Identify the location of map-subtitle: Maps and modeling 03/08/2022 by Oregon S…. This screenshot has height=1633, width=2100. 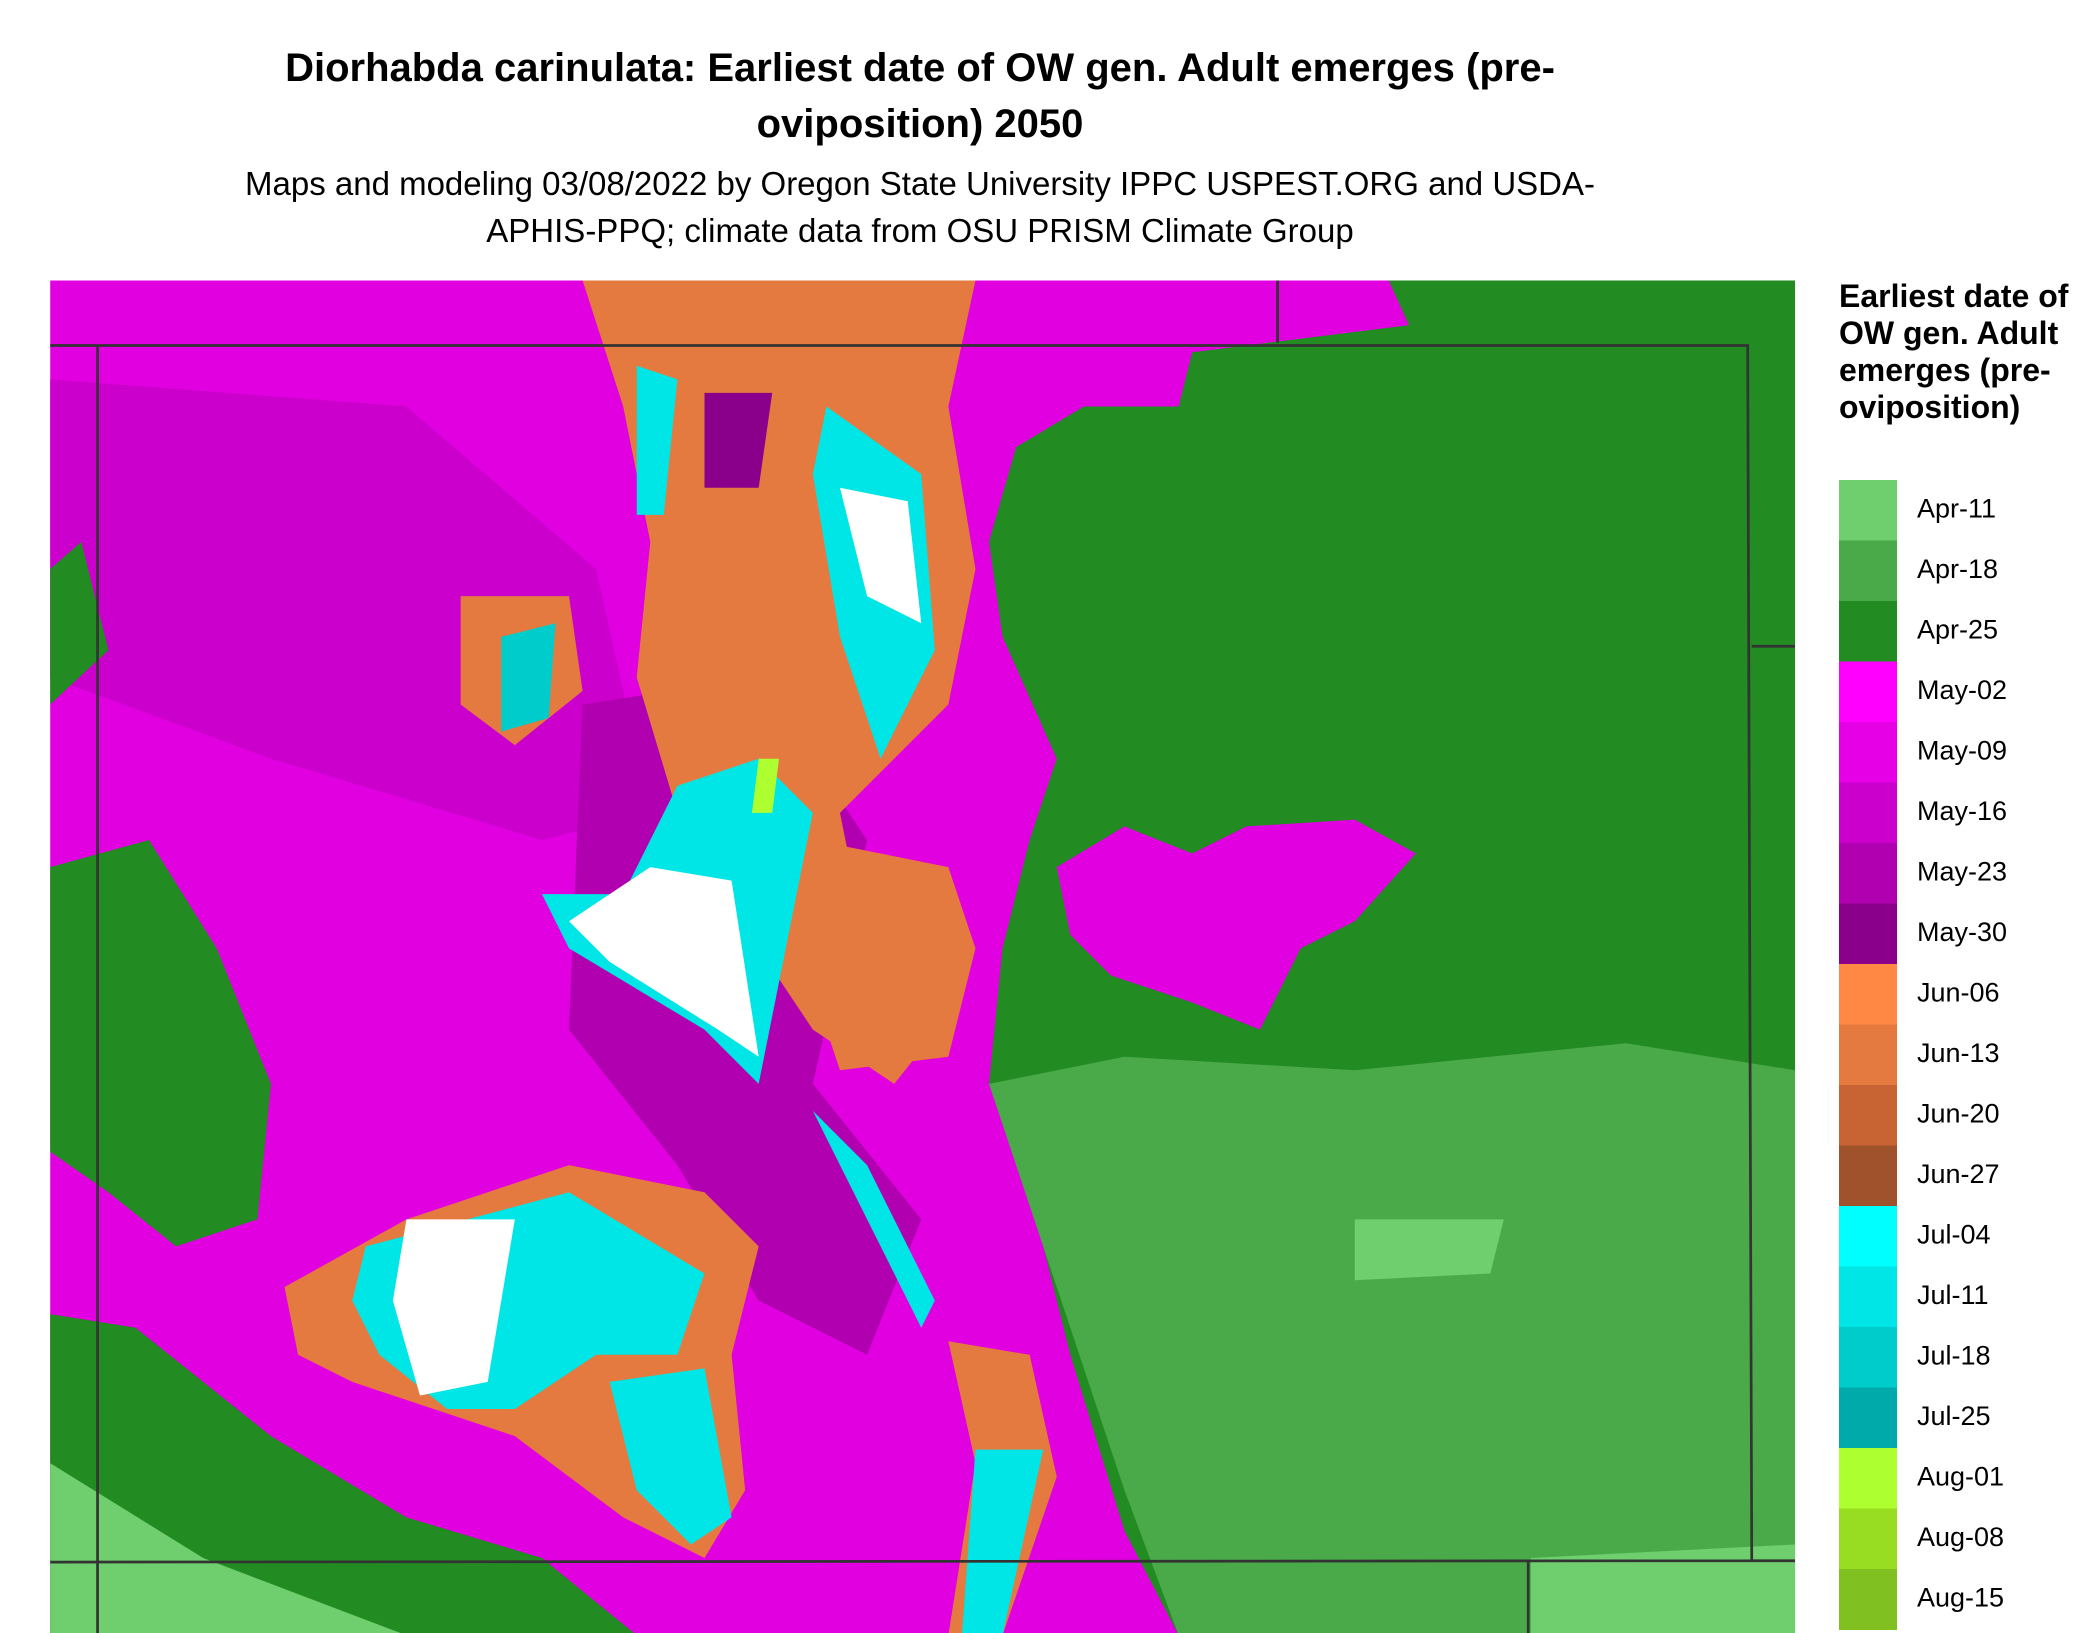
(920, 207).